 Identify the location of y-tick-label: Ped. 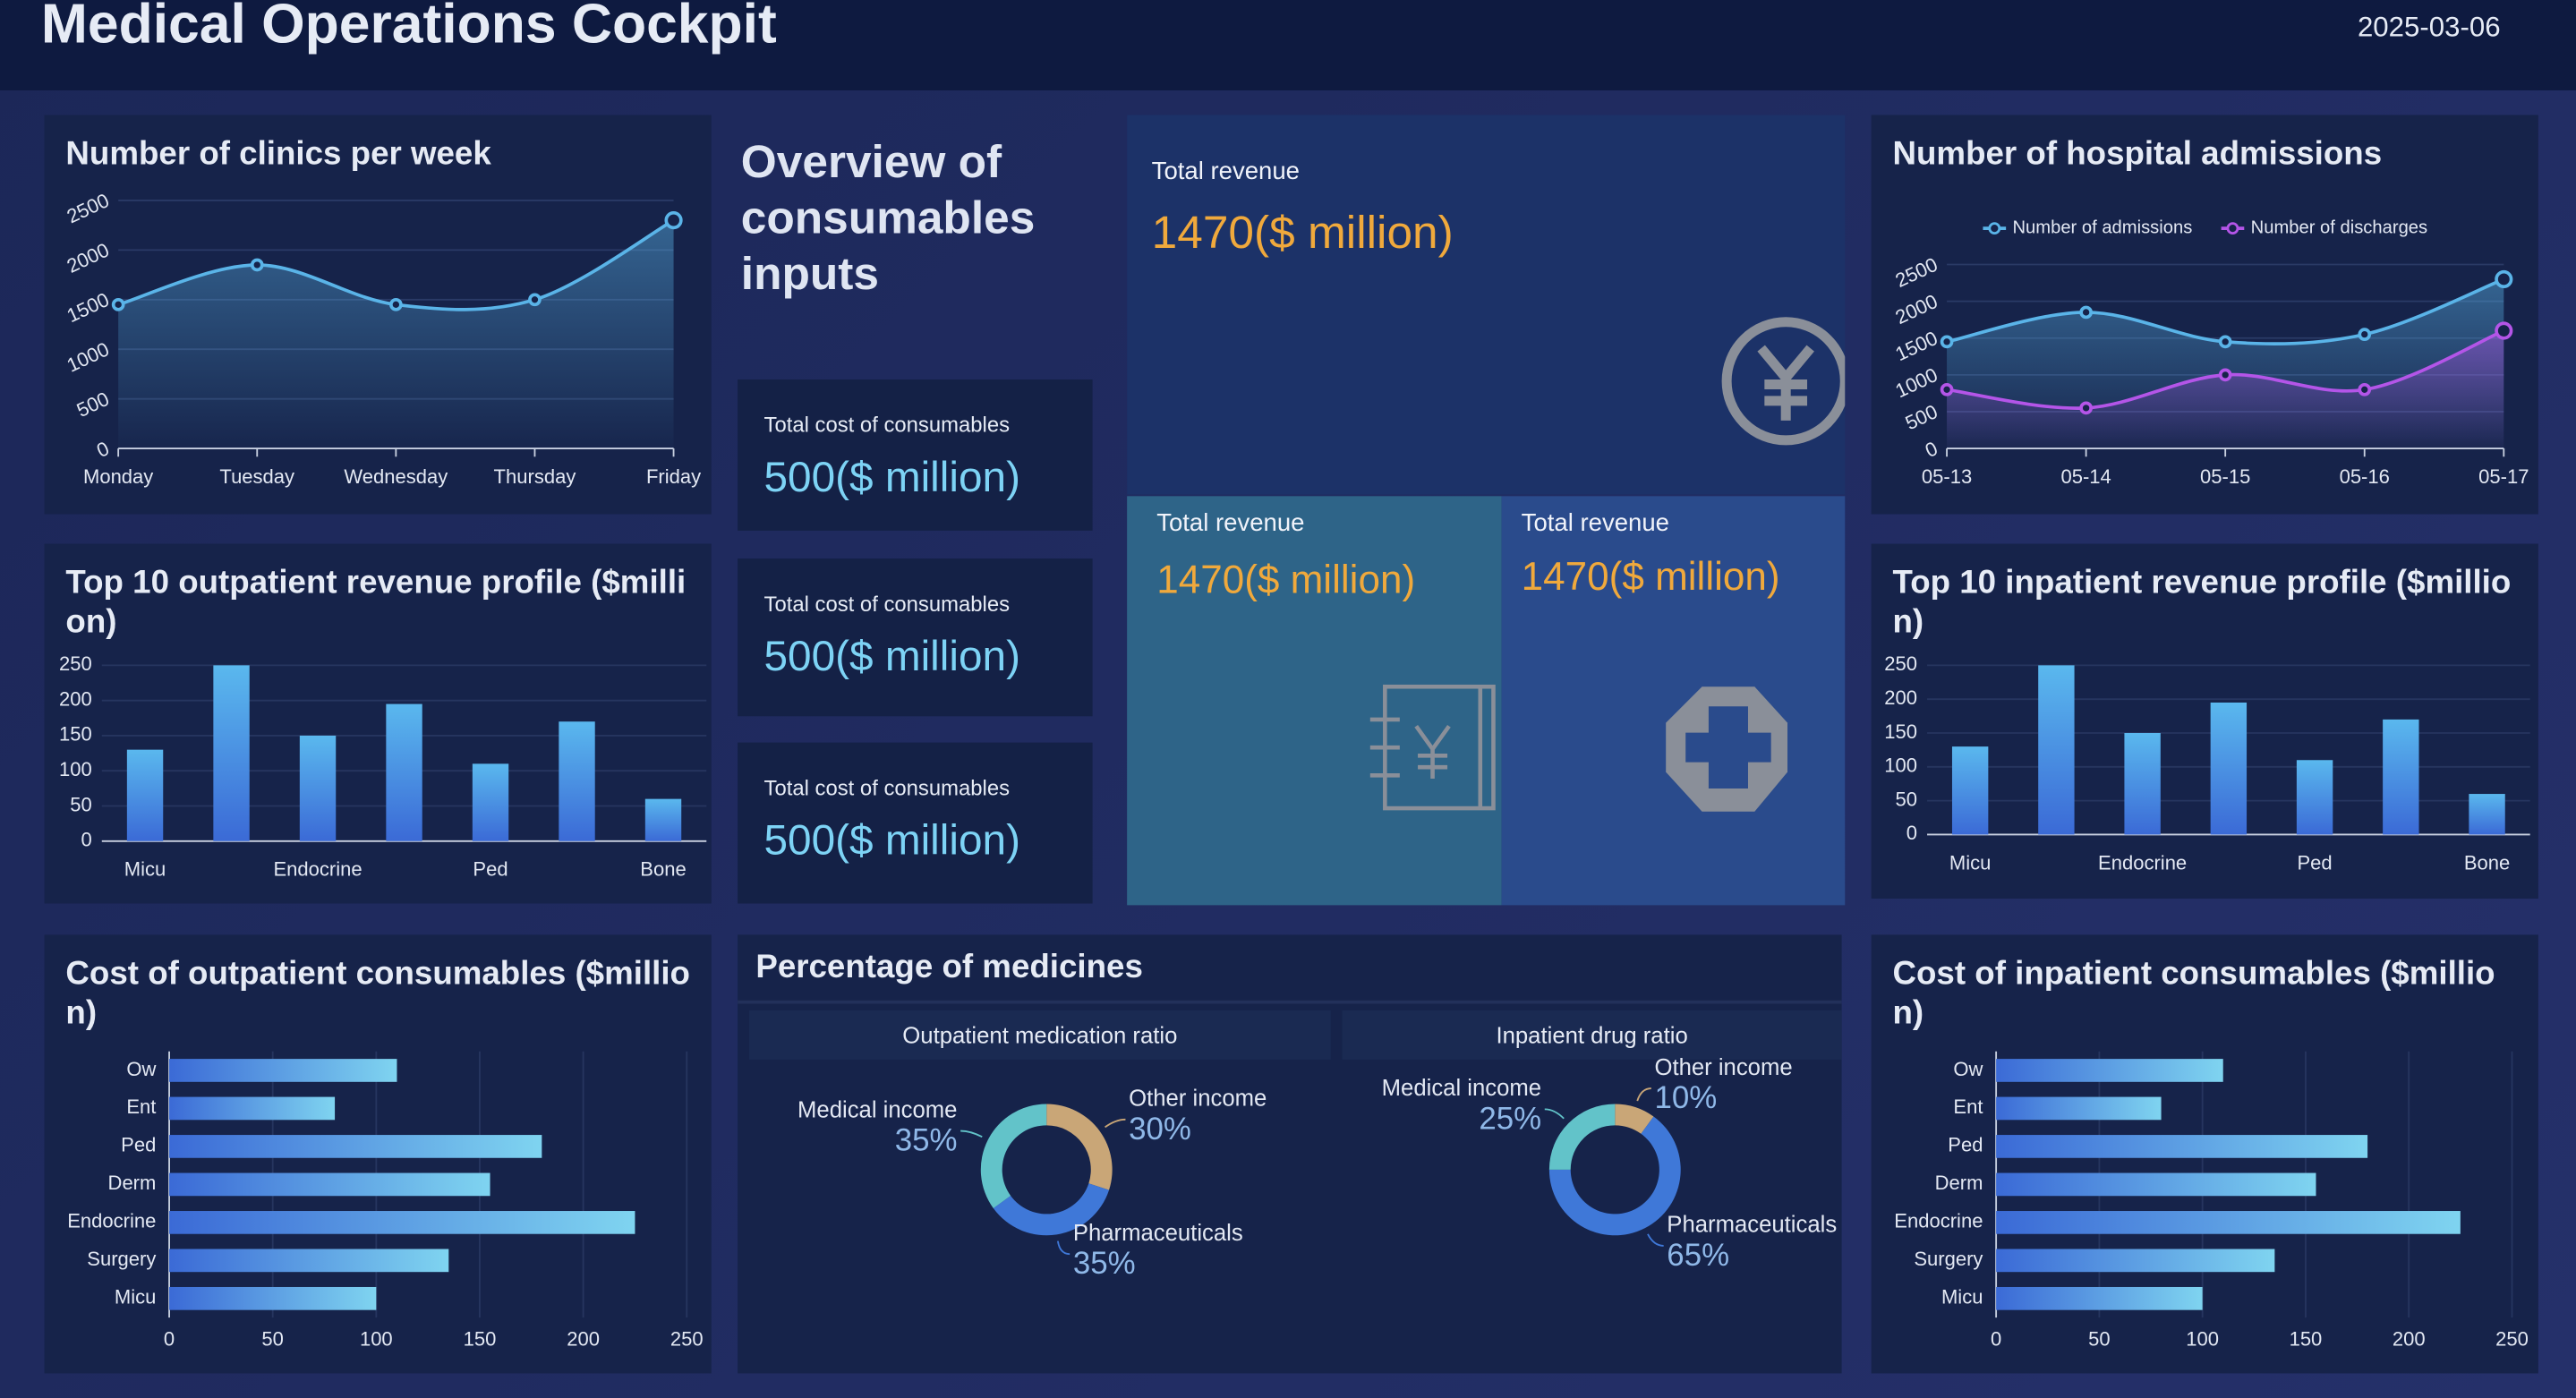
(1965, 1145).